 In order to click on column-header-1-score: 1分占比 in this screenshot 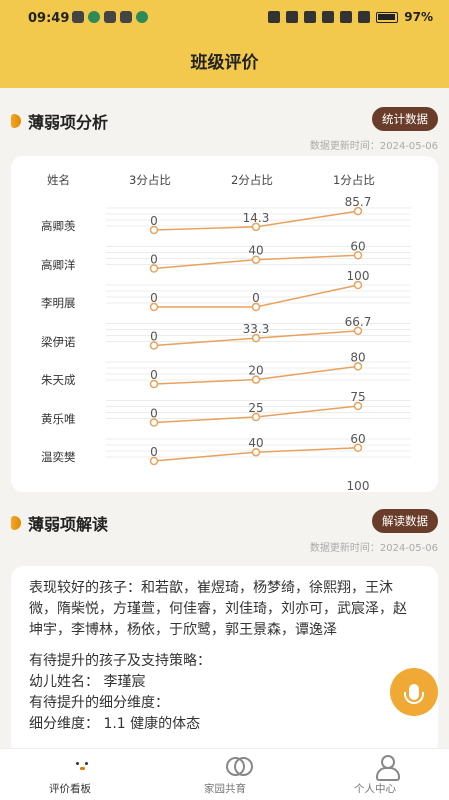, I will do `click(354, 180)`.